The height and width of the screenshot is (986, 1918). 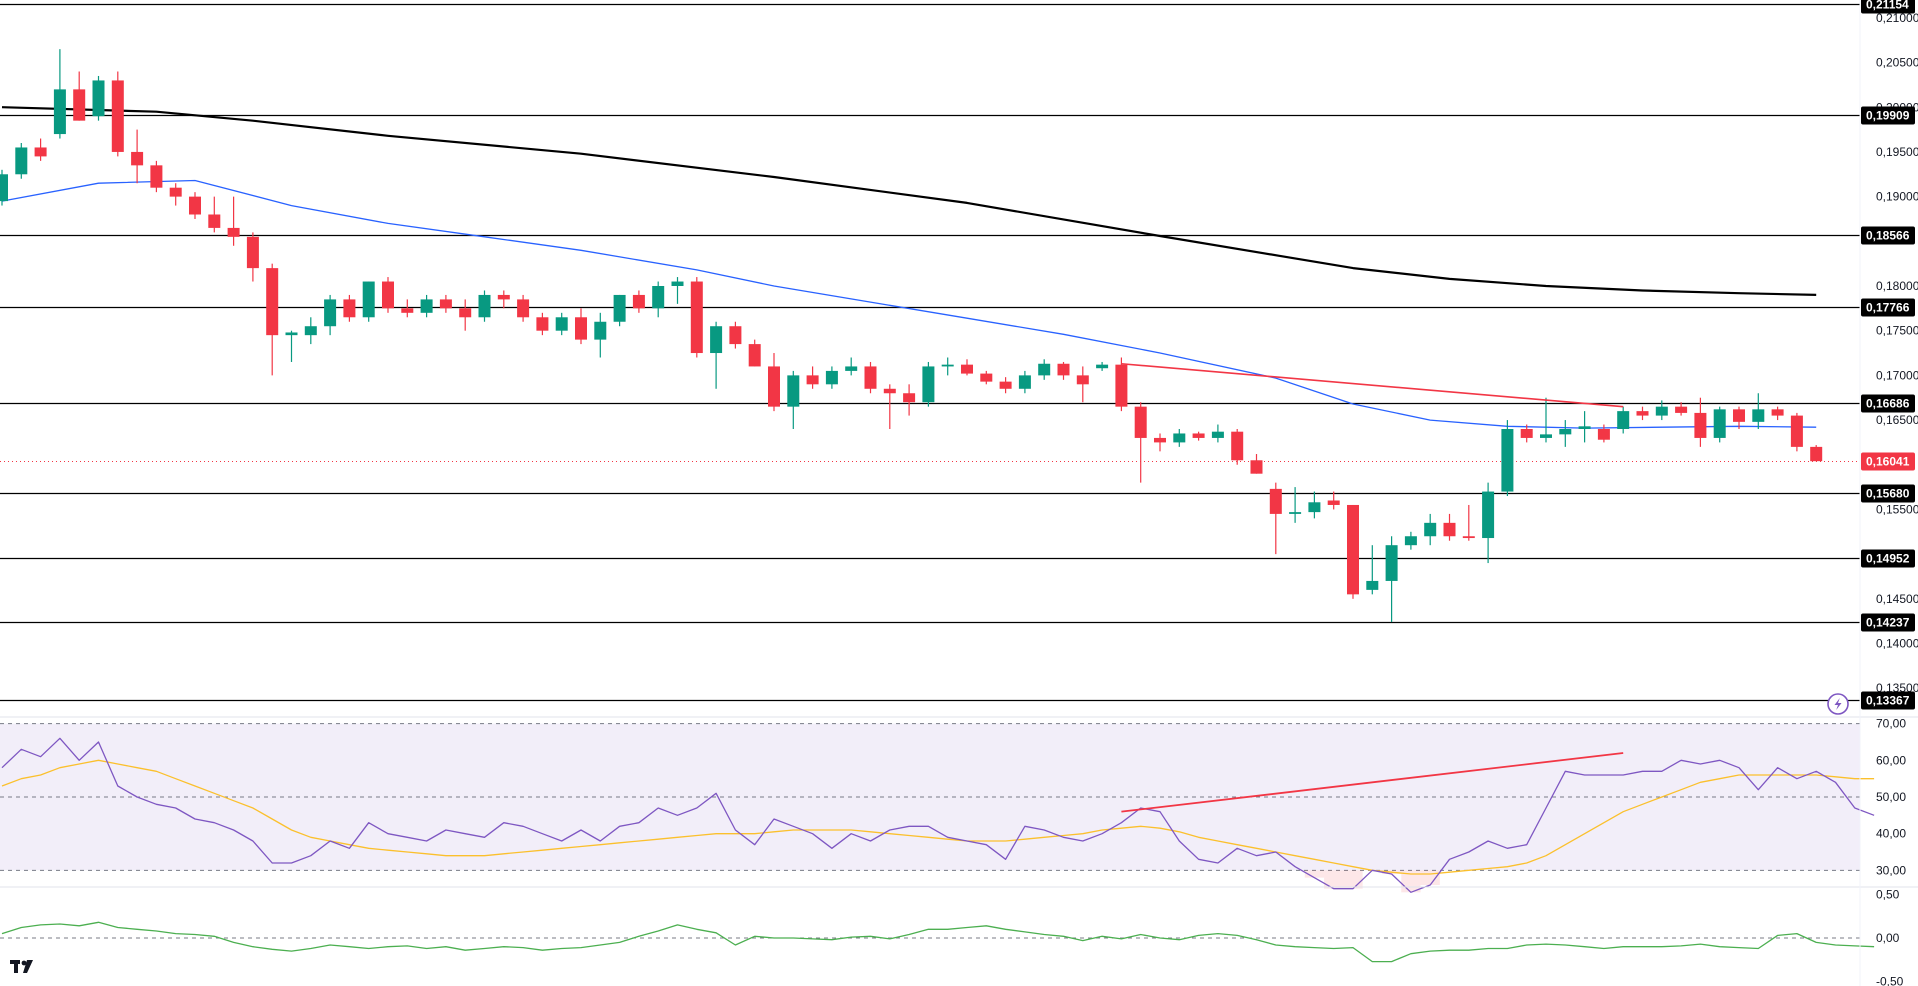 I want to click on price-trendline, so click(x=1372, y=385).